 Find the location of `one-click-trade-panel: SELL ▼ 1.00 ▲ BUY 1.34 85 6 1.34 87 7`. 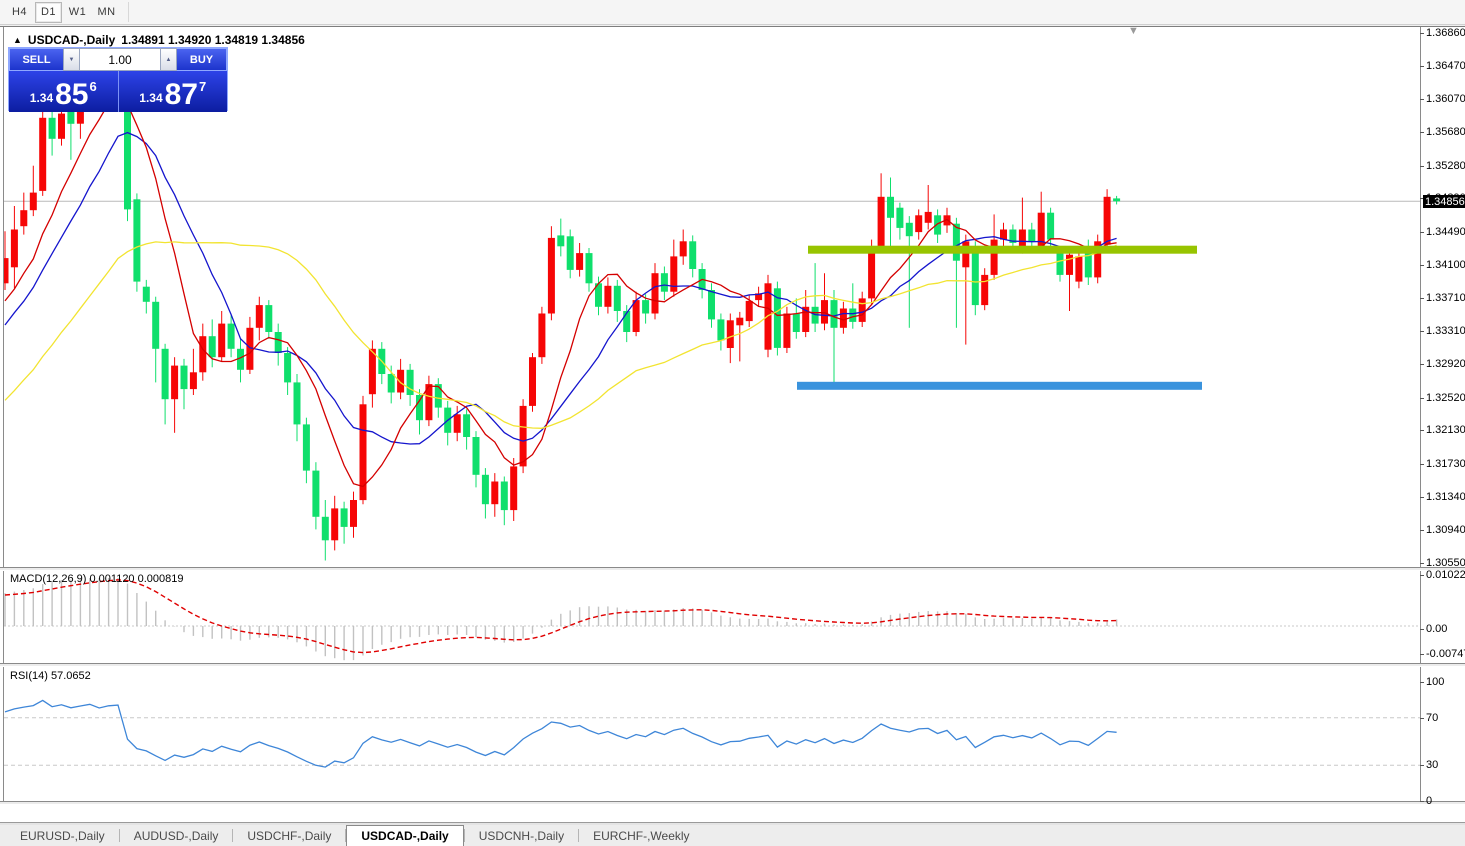

one-click-trade-panel: SELL ▼ 1.00 ▲ BUY 1.34 85 6 1.34 87 7 is located at coordinates (118, 79).